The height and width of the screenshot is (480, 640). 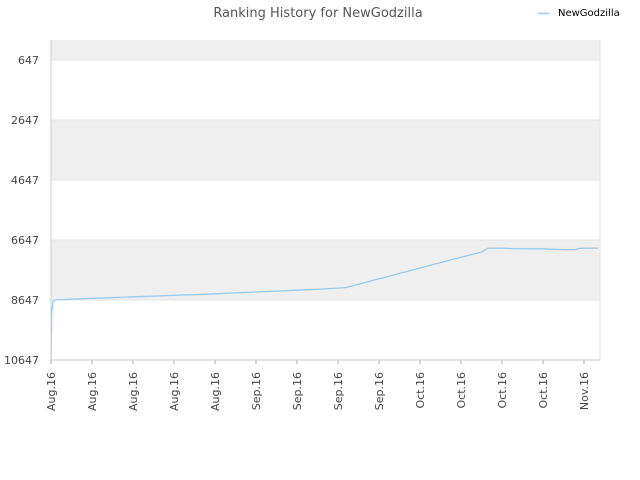 What do you see at coordinates (28, 60) in the screenshot?
I see `y-tick-label: 647` at bounding box center [28, 60].